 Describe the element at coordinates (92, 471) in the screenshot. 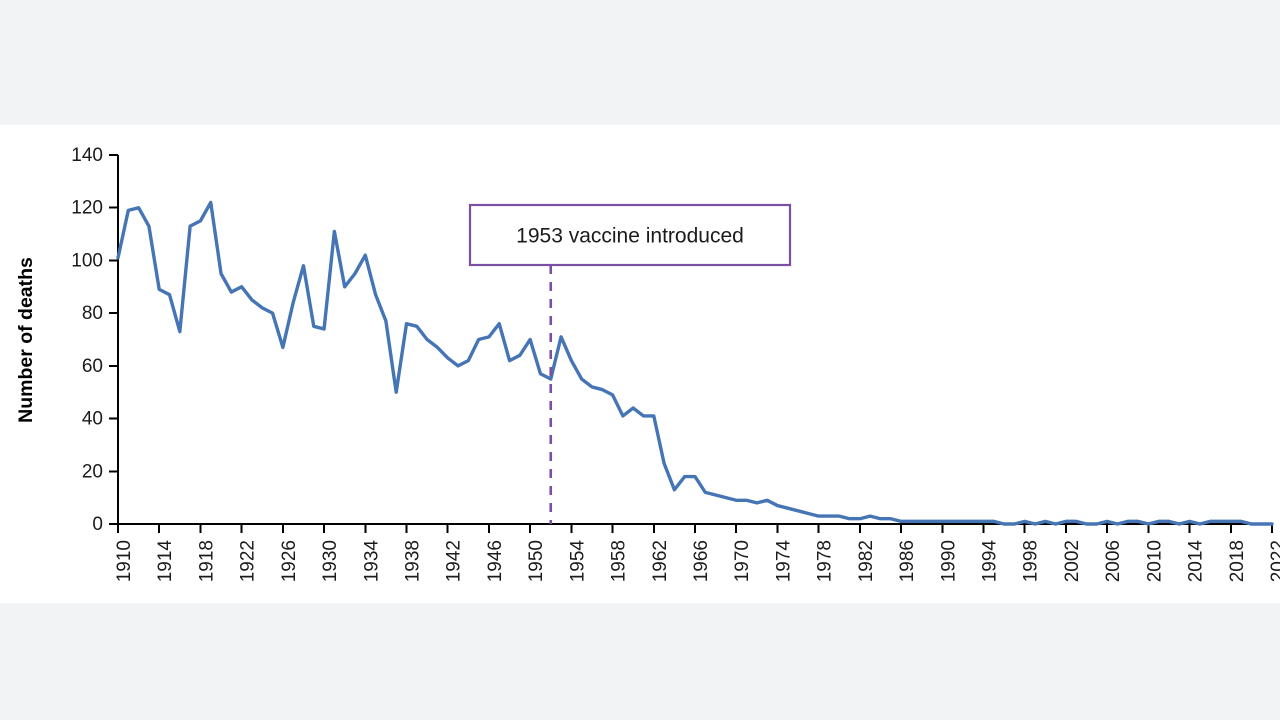

I see `y-tick-label: 20` at that location.